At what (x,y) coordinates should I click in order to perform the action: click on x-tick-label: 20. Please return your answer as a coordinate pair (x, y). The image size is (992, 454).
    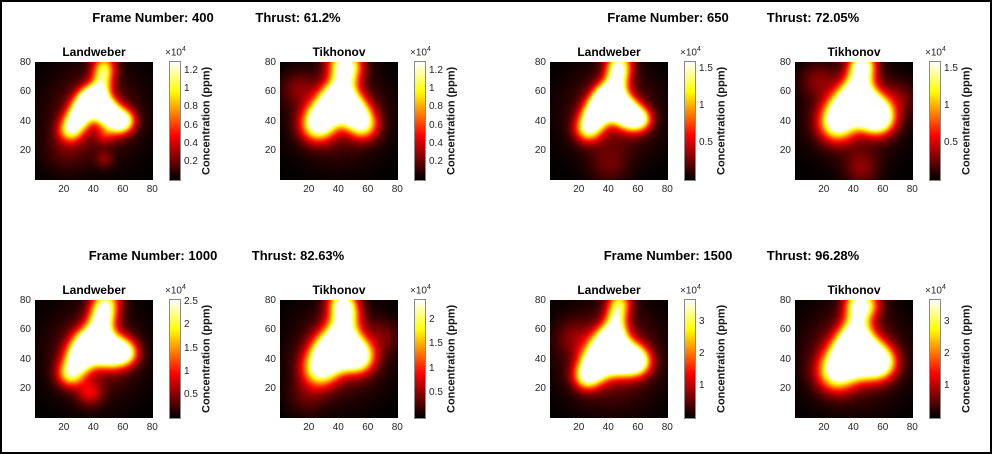
    Looking at the image, I should click on (579, 427).